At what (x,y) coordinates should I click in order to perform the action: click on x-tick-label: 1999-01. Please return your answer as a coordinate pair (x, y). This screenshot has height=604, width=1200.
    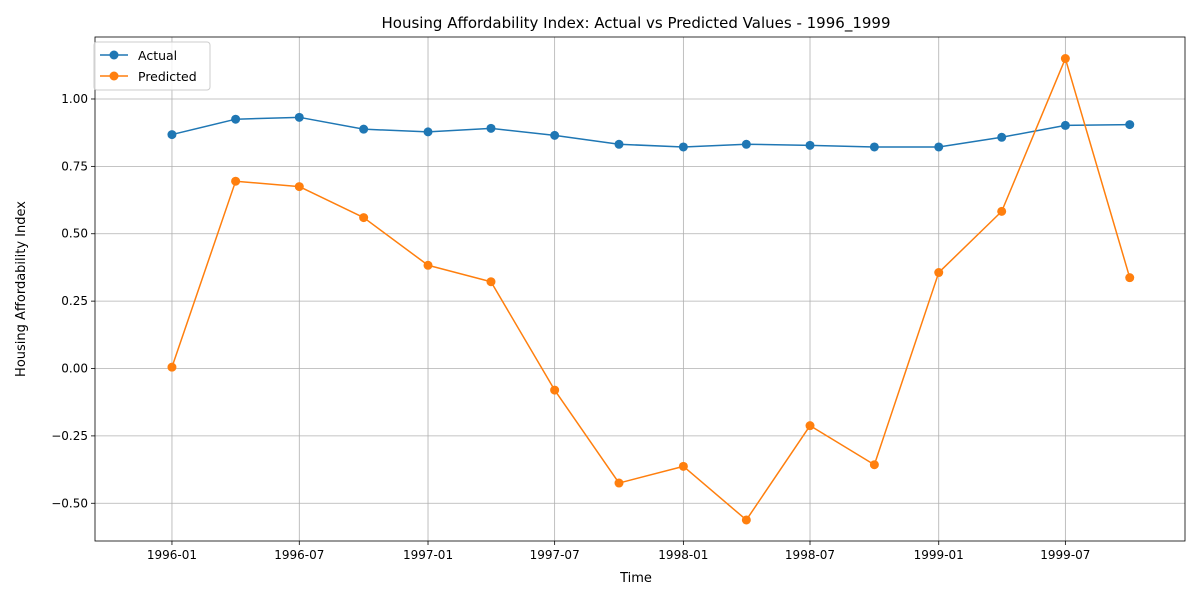
    Looking at the image, I should click on (939, 555).